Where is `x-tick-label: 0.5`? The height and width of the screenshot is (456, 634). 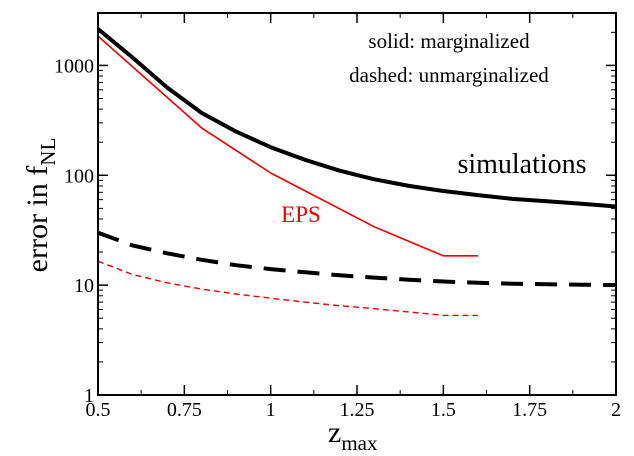
x-tick-label: 0.5 is located at coordinates (98, 410).